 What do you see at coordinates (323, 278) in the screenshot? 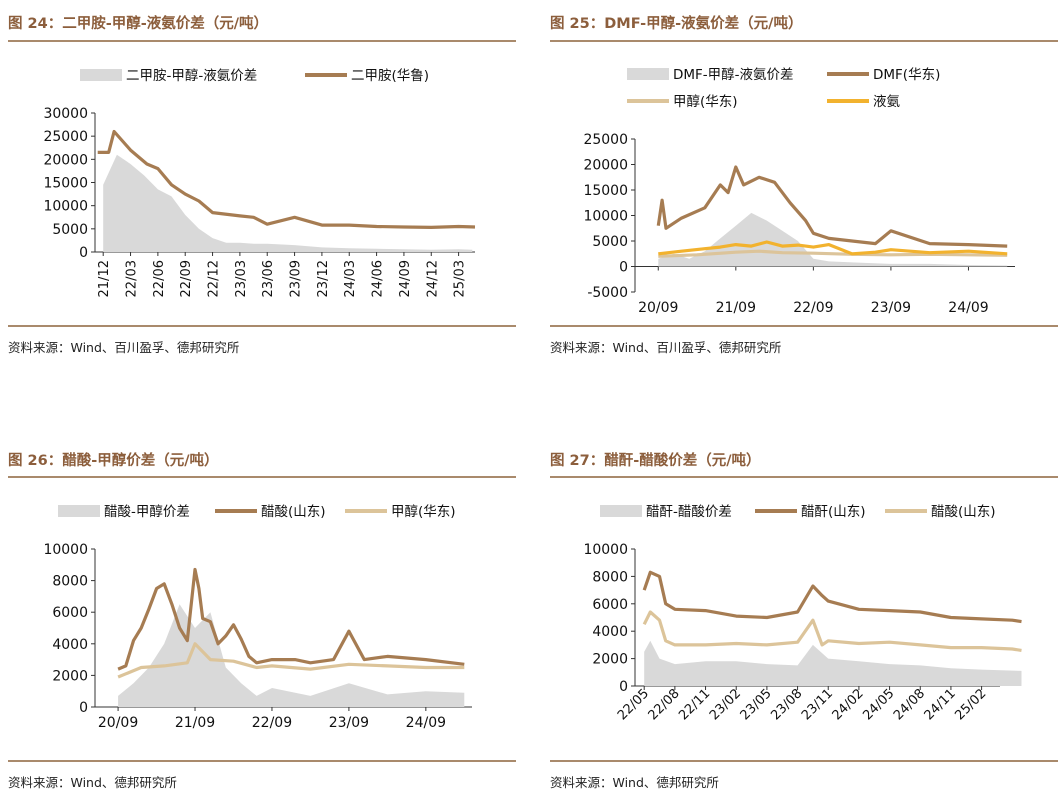
I see `x-tick-label: 23/12` at bounding box center [323, 278].